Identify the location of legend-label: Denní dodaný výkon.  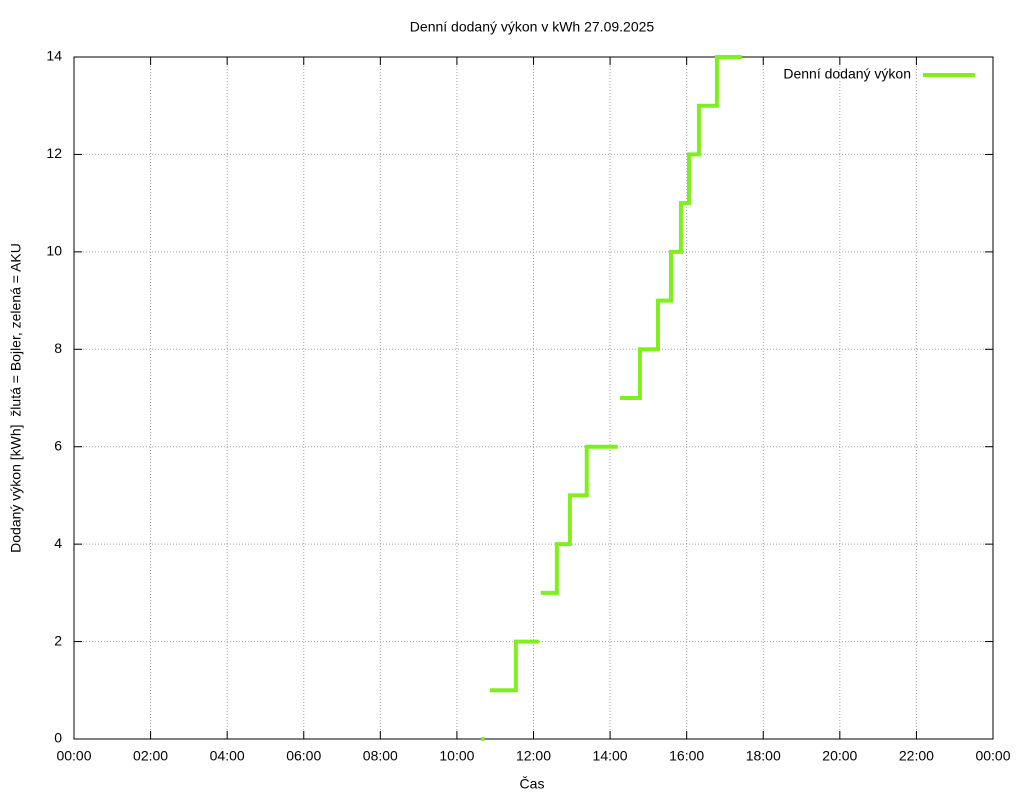
(847, 74).